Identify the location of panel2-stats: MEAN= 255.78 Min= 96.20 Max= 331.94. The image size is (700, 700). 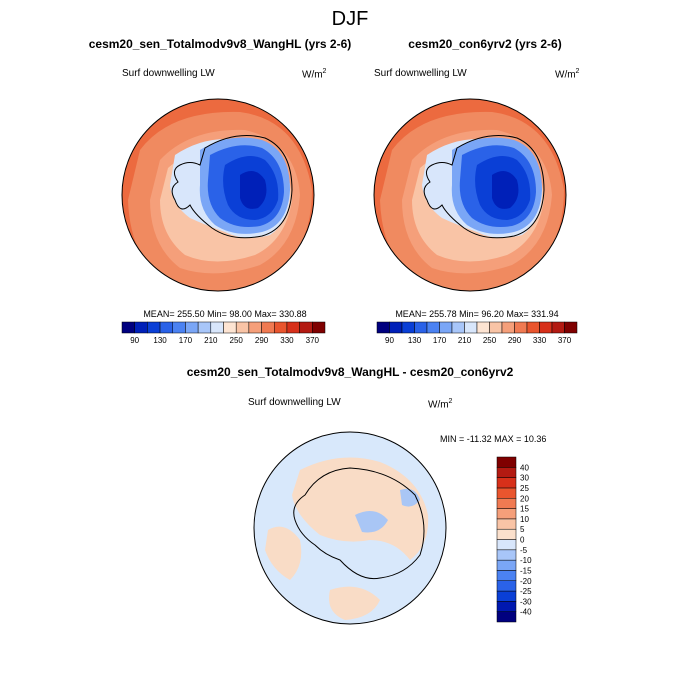
(477, 314).